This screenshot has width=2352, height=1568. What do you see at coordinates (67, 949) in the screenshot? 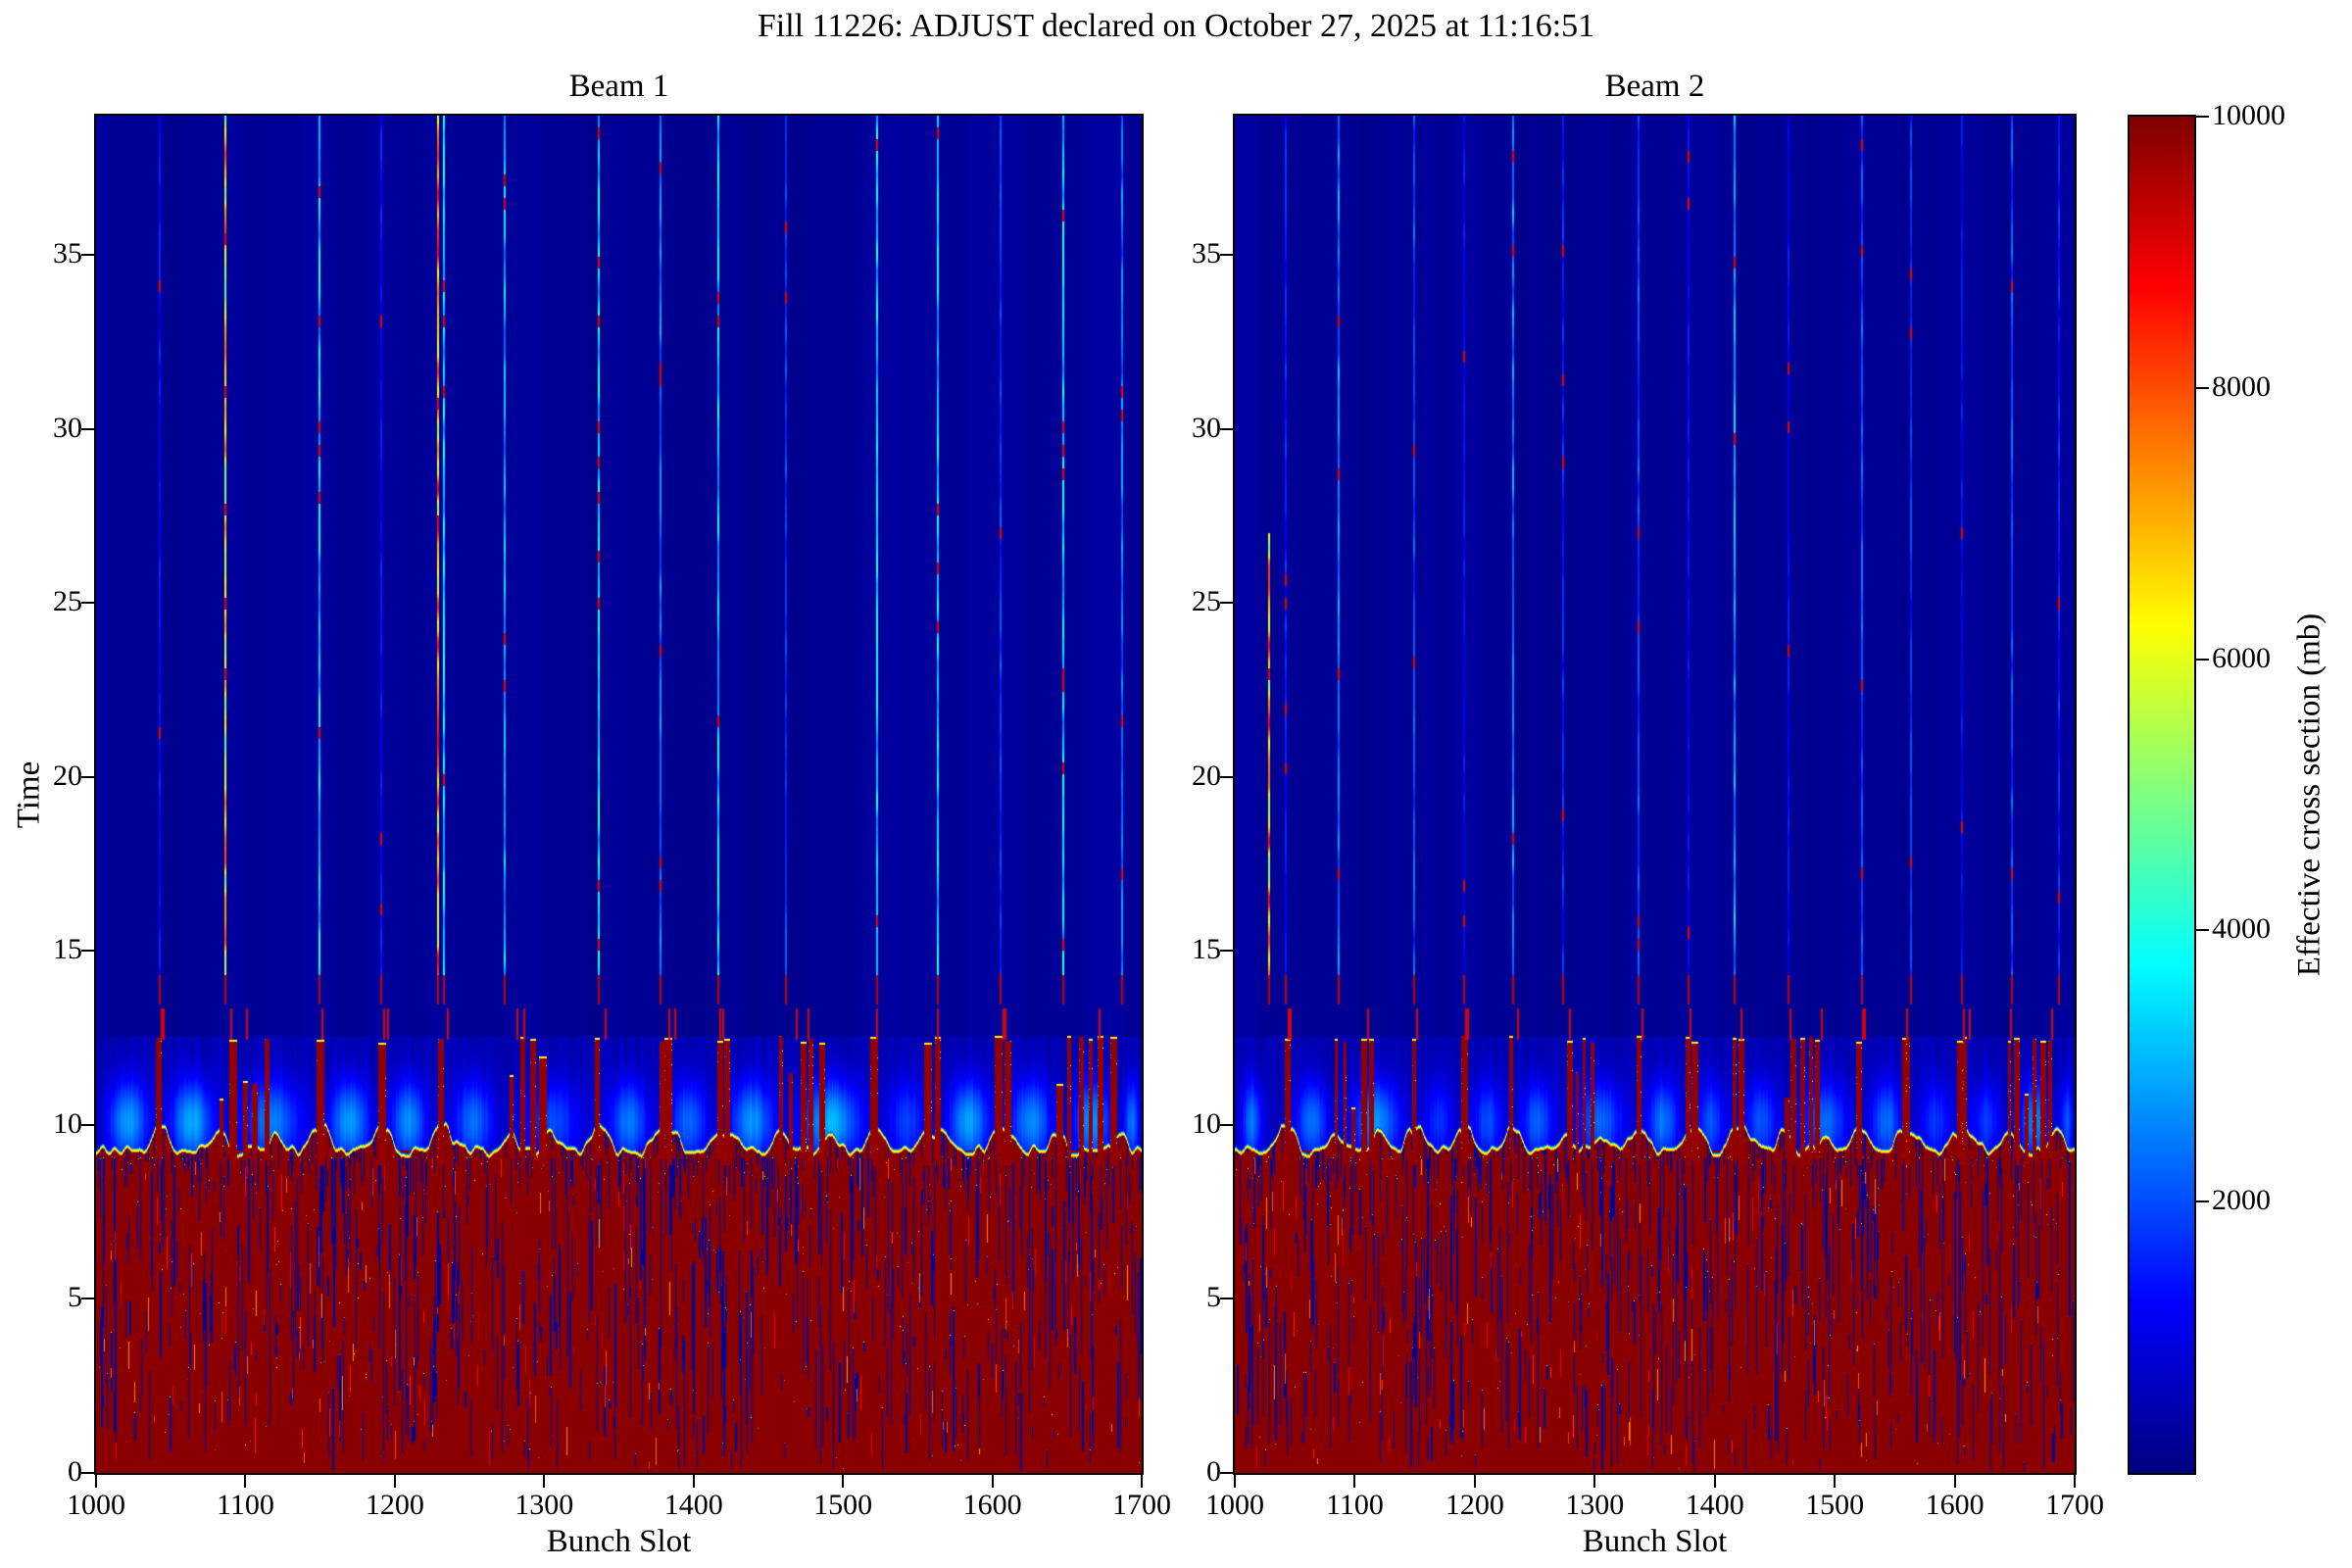
I see `beam1-ytick-label-15: 15` at bounding box center [67, 949].